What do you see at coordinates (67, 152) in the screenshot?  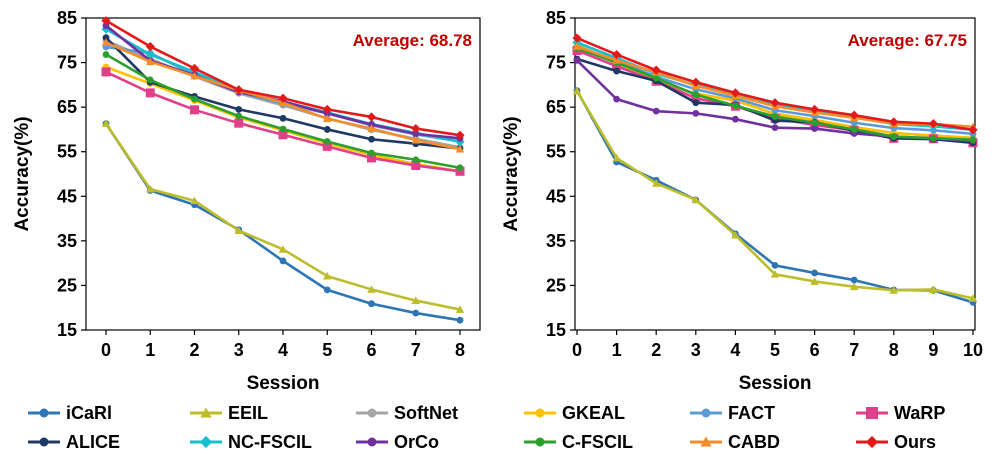 I see `y-tick-label: 55` at bounding box center [67, 152].